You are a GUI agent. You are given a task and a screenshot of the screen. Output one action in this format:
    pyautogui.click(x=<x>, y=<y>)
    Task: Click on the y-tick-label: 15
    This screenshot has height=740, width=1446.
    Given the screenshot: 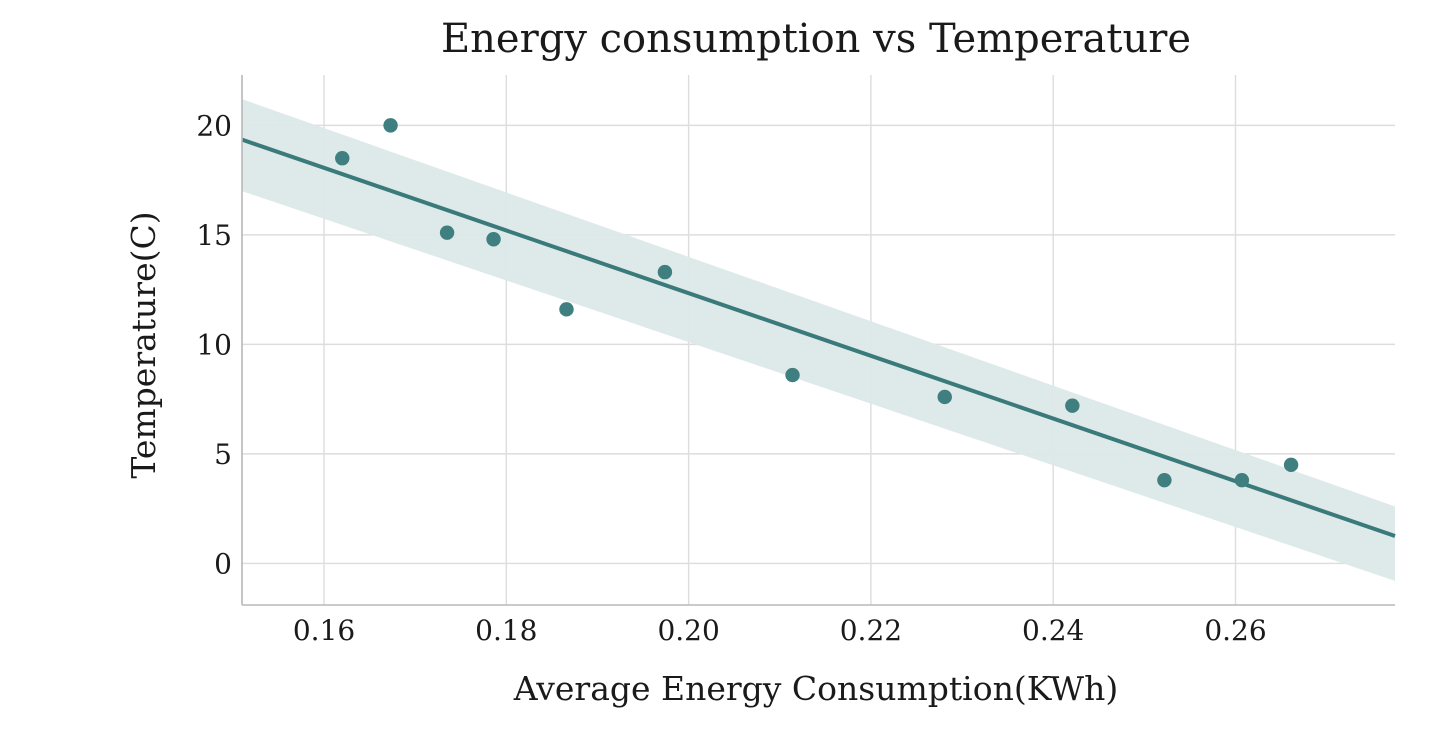 What is the action you would take?
    pyautogui.click(x=214, y=235)
    